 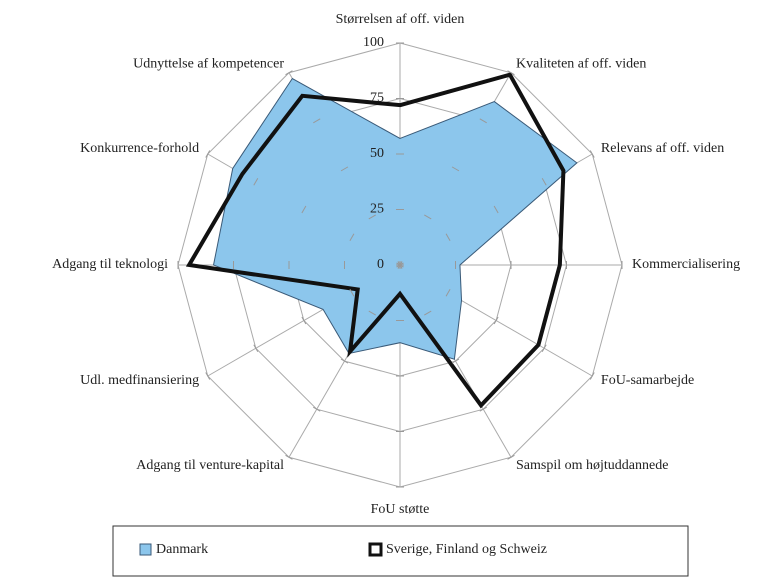 I want to click on category-label: Adgang til teknologi, so click(x=110, y=264).